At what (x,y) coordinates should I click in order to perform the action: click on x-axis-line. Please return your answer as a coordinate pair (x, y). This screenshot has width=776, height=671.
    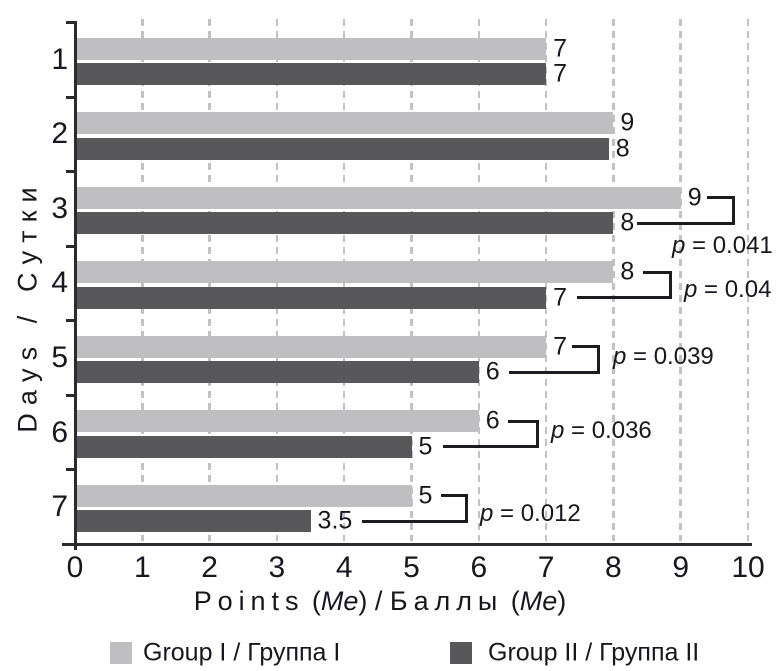
    Looking at the image, I should click on (407, 544).